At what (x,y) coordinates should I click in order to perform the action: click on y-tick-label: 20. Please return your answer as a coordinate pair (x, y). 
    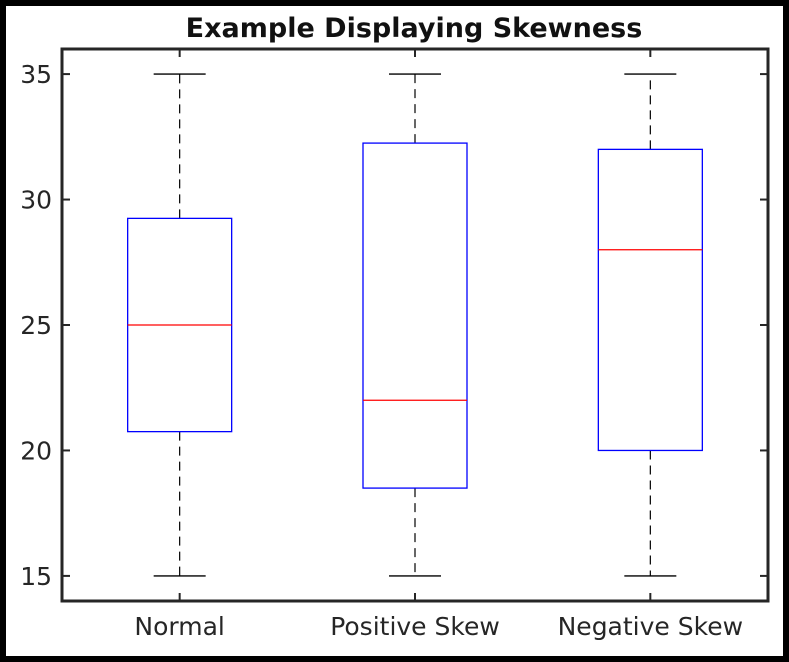
    Looking at the image, I should click on (36, 450).